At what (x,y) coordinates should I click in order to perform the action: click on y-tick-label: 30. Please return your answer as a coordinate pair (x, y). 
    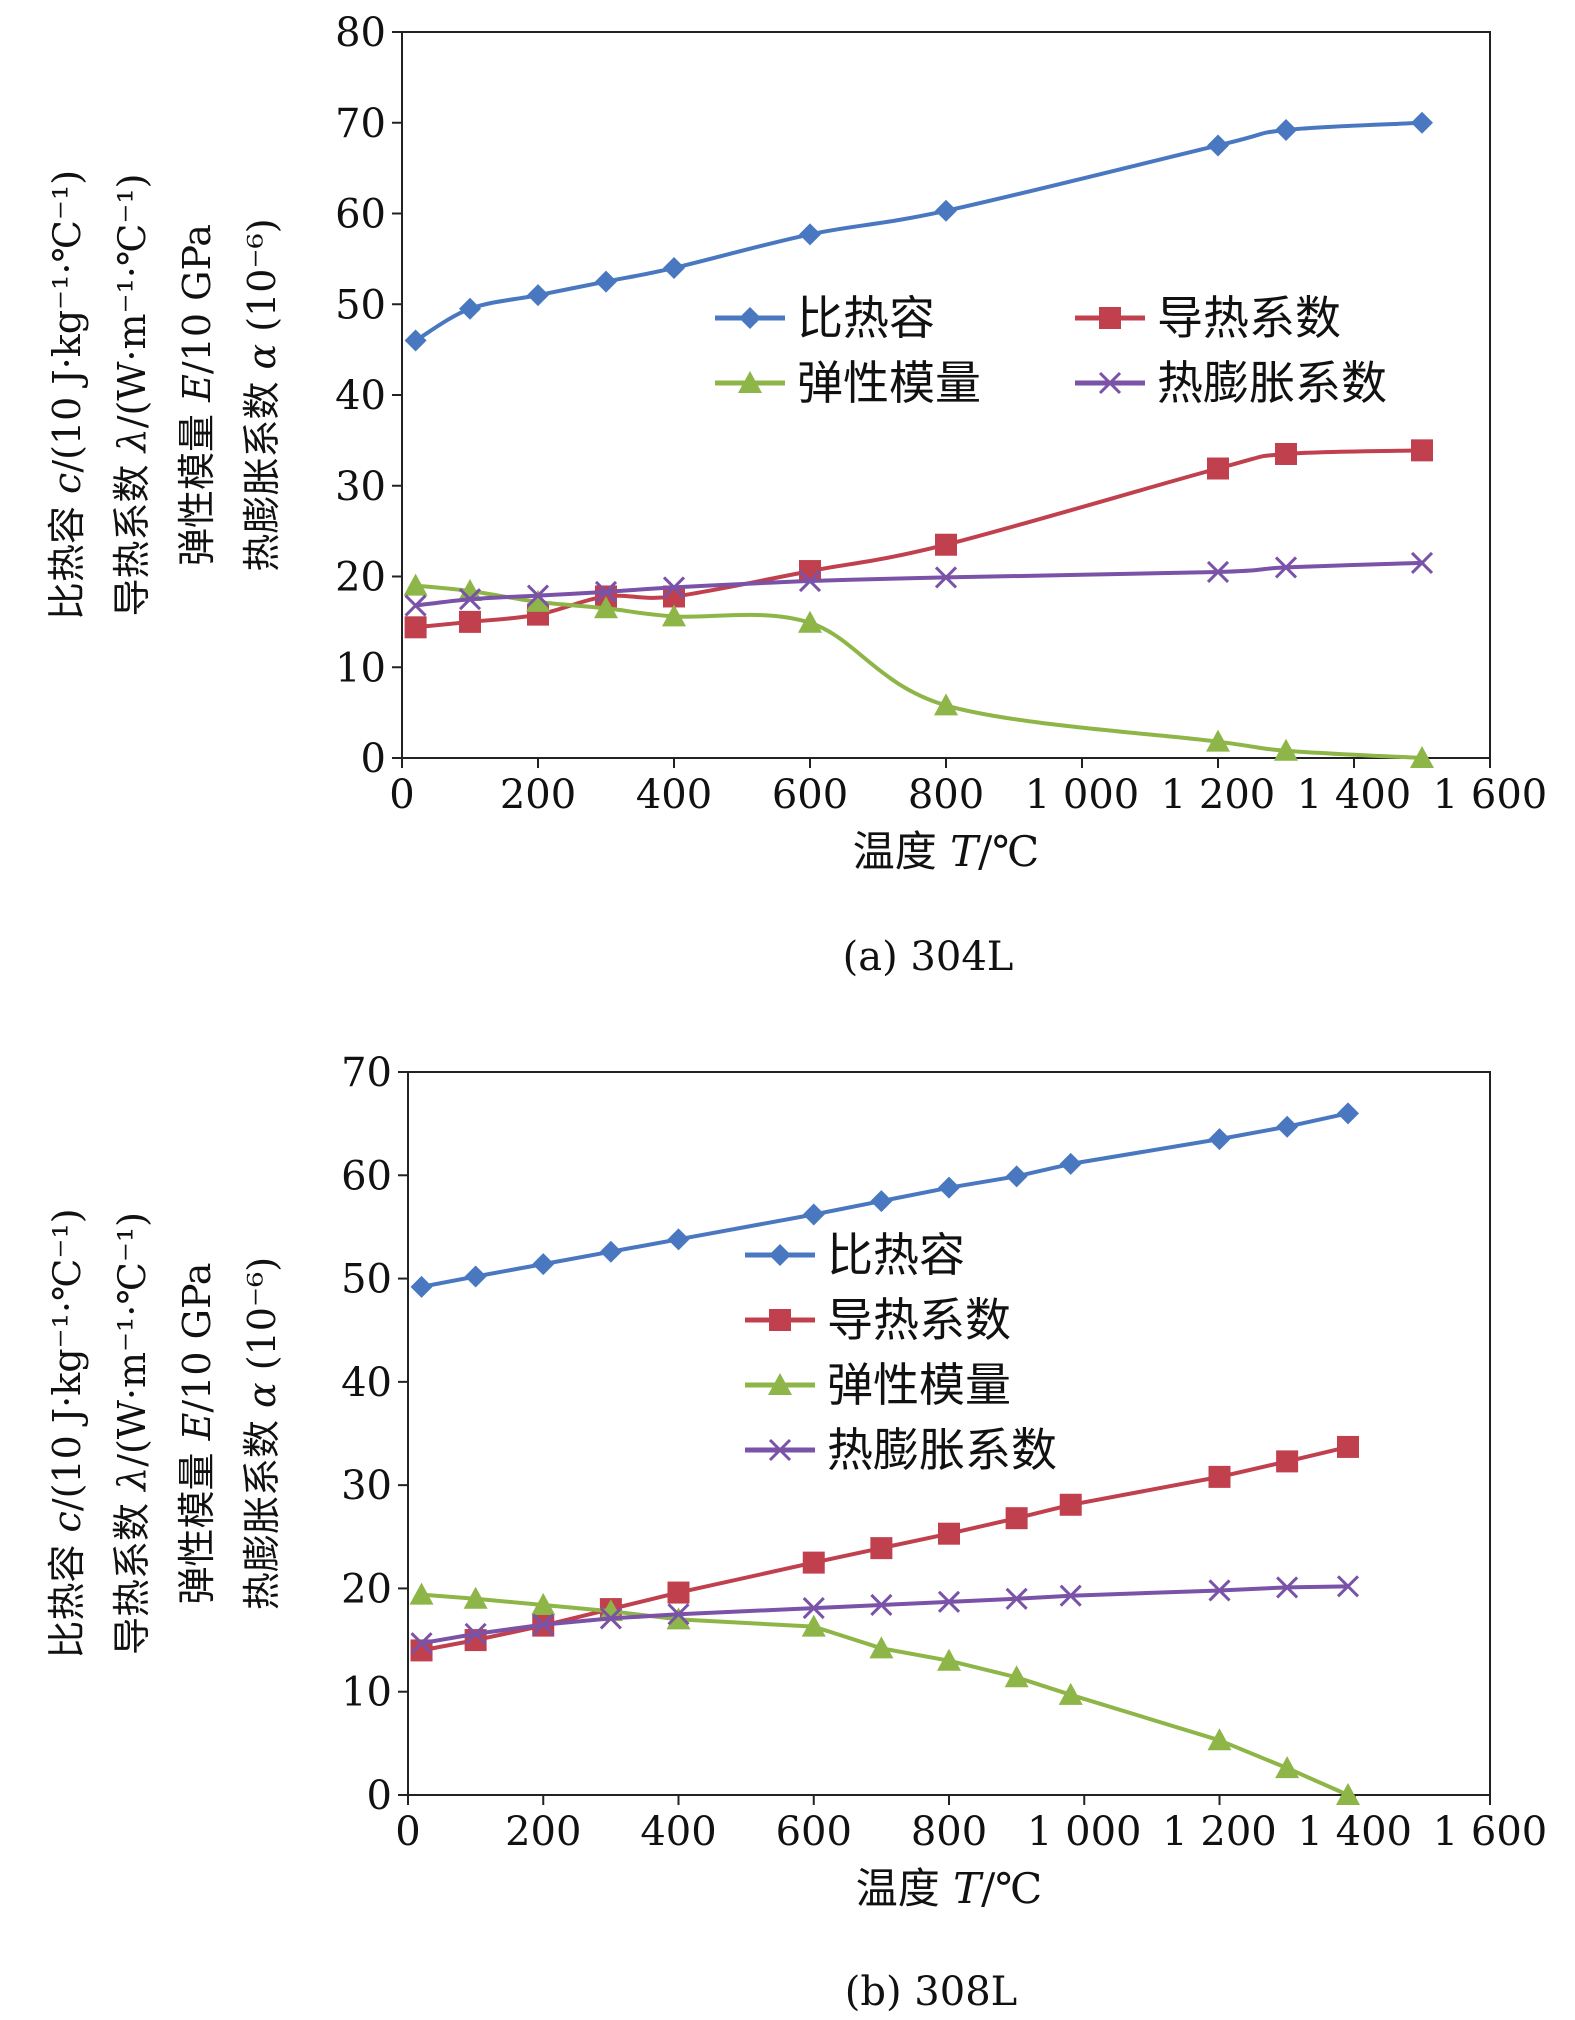
    Looking at the image, I should click on (360, 487).